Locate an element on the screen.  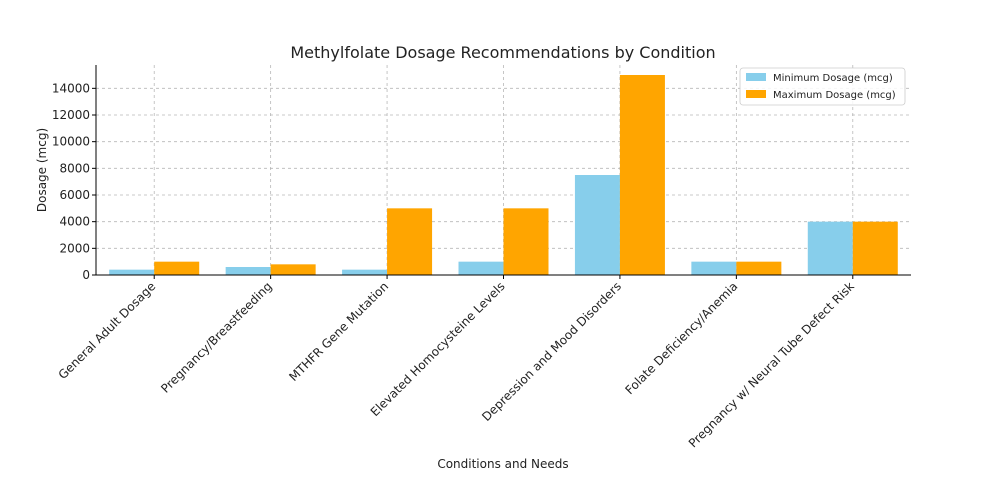
y-tick-label: 14000 is located at coordinates (71, 88).